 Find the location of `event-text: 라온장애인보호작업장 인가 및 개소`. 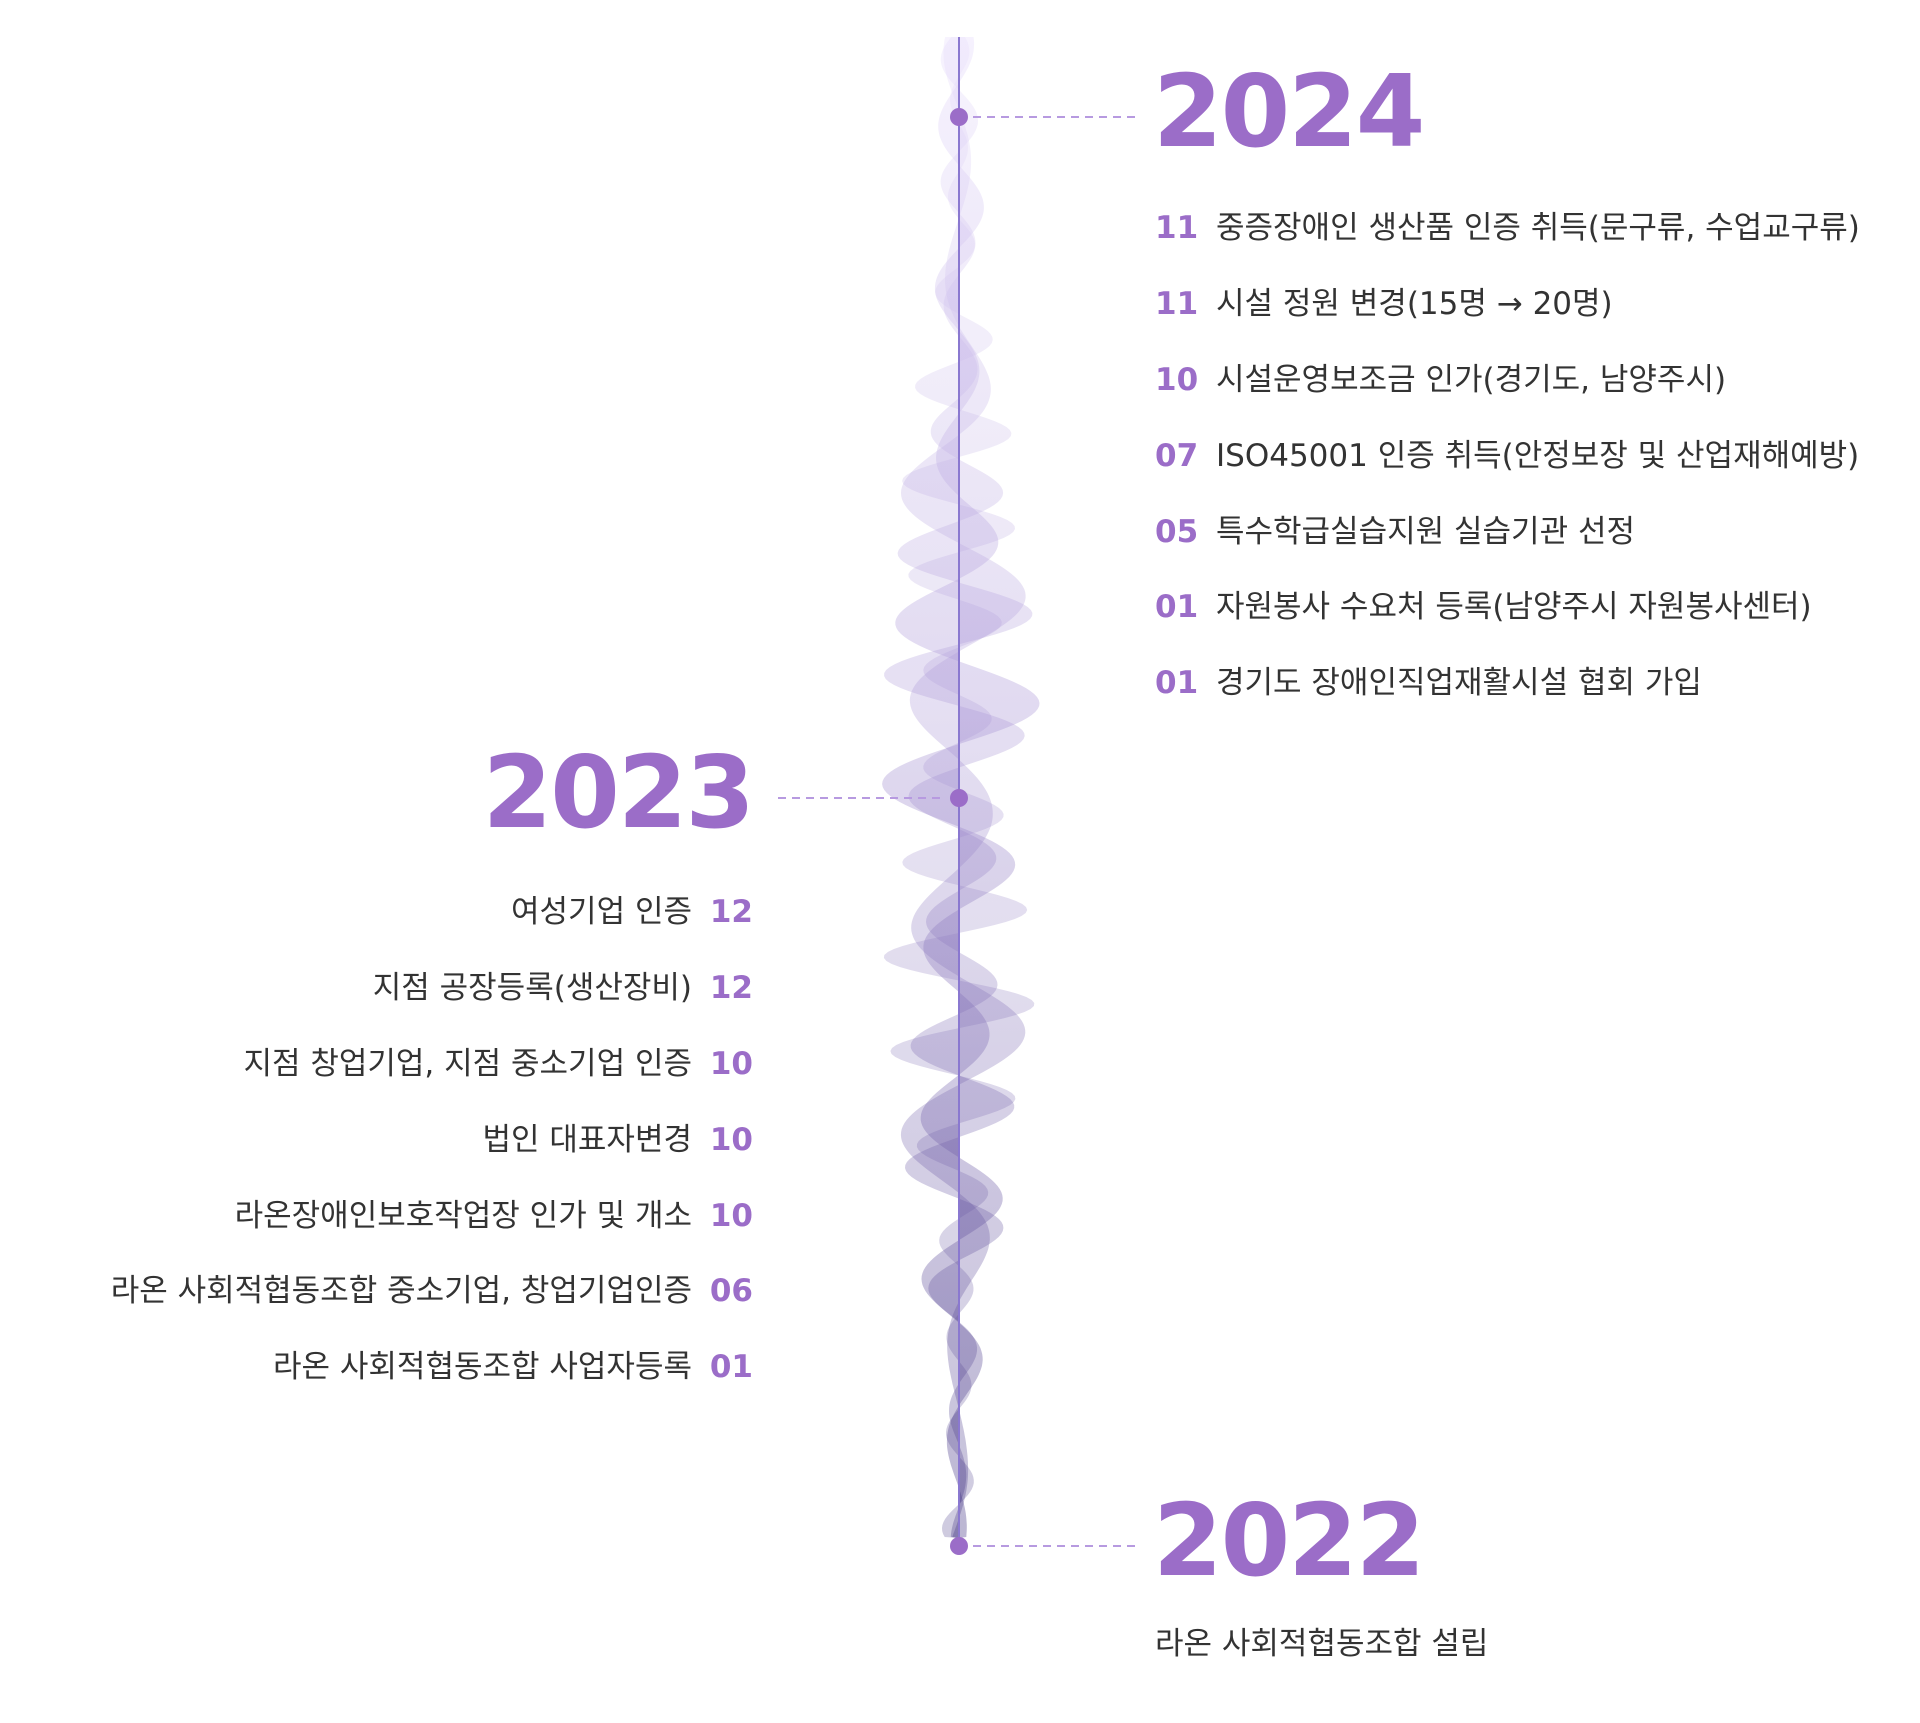

event-text: 라온장애인보호작업장 인가 및 개소 is located at coordinates (463, 1216).